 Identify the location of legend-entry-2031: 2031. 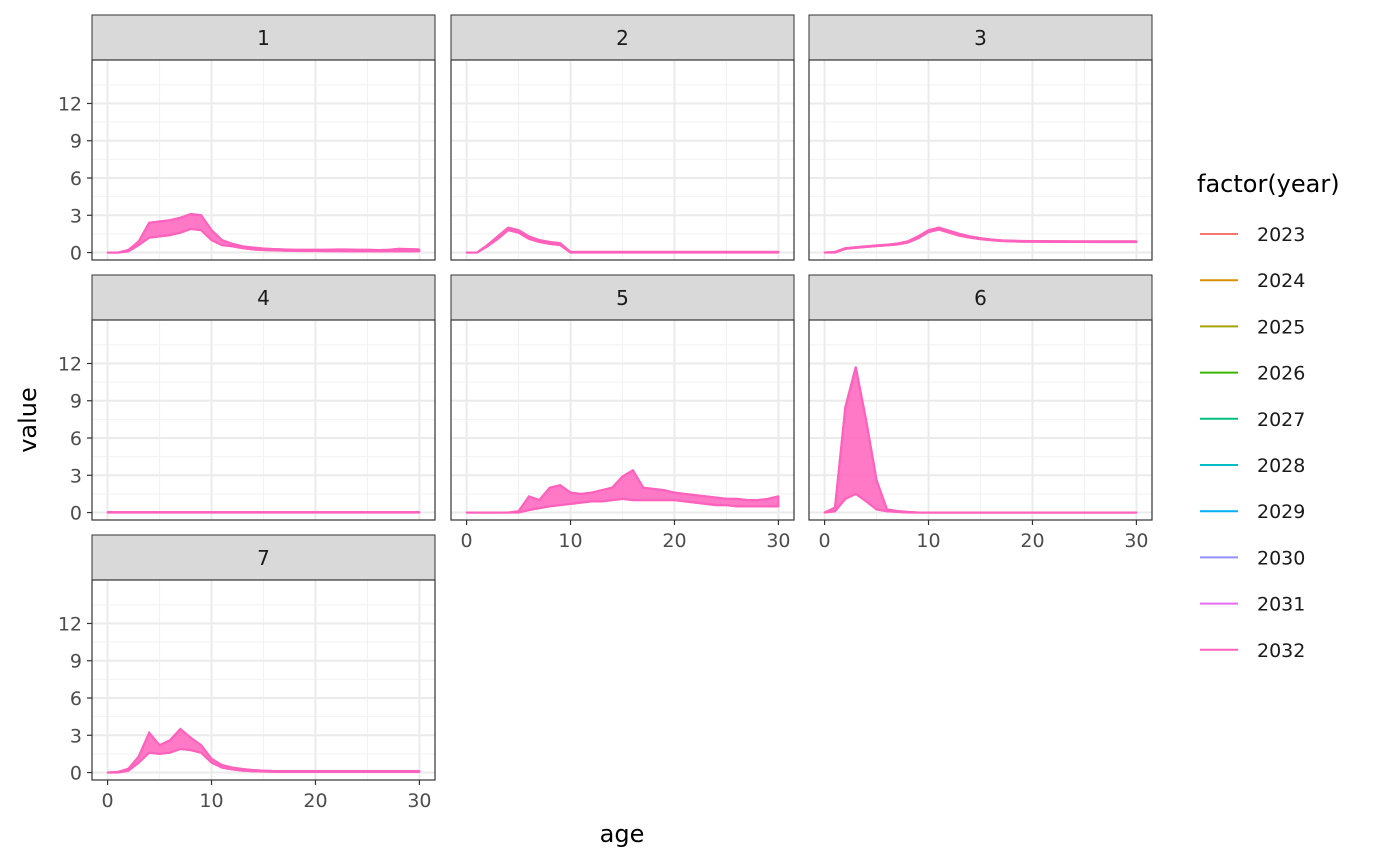
(1252, 605).